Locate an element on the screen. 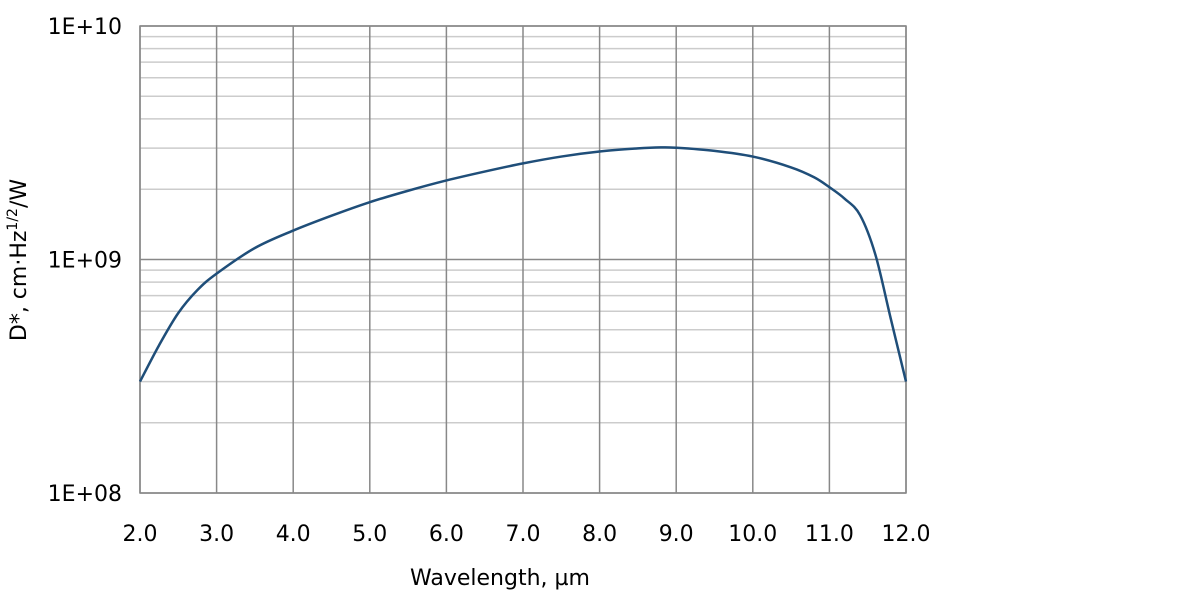 This screenshot has width=1200, height=600. x-tick-label: 4.0 is located at coordinates (293, 534).